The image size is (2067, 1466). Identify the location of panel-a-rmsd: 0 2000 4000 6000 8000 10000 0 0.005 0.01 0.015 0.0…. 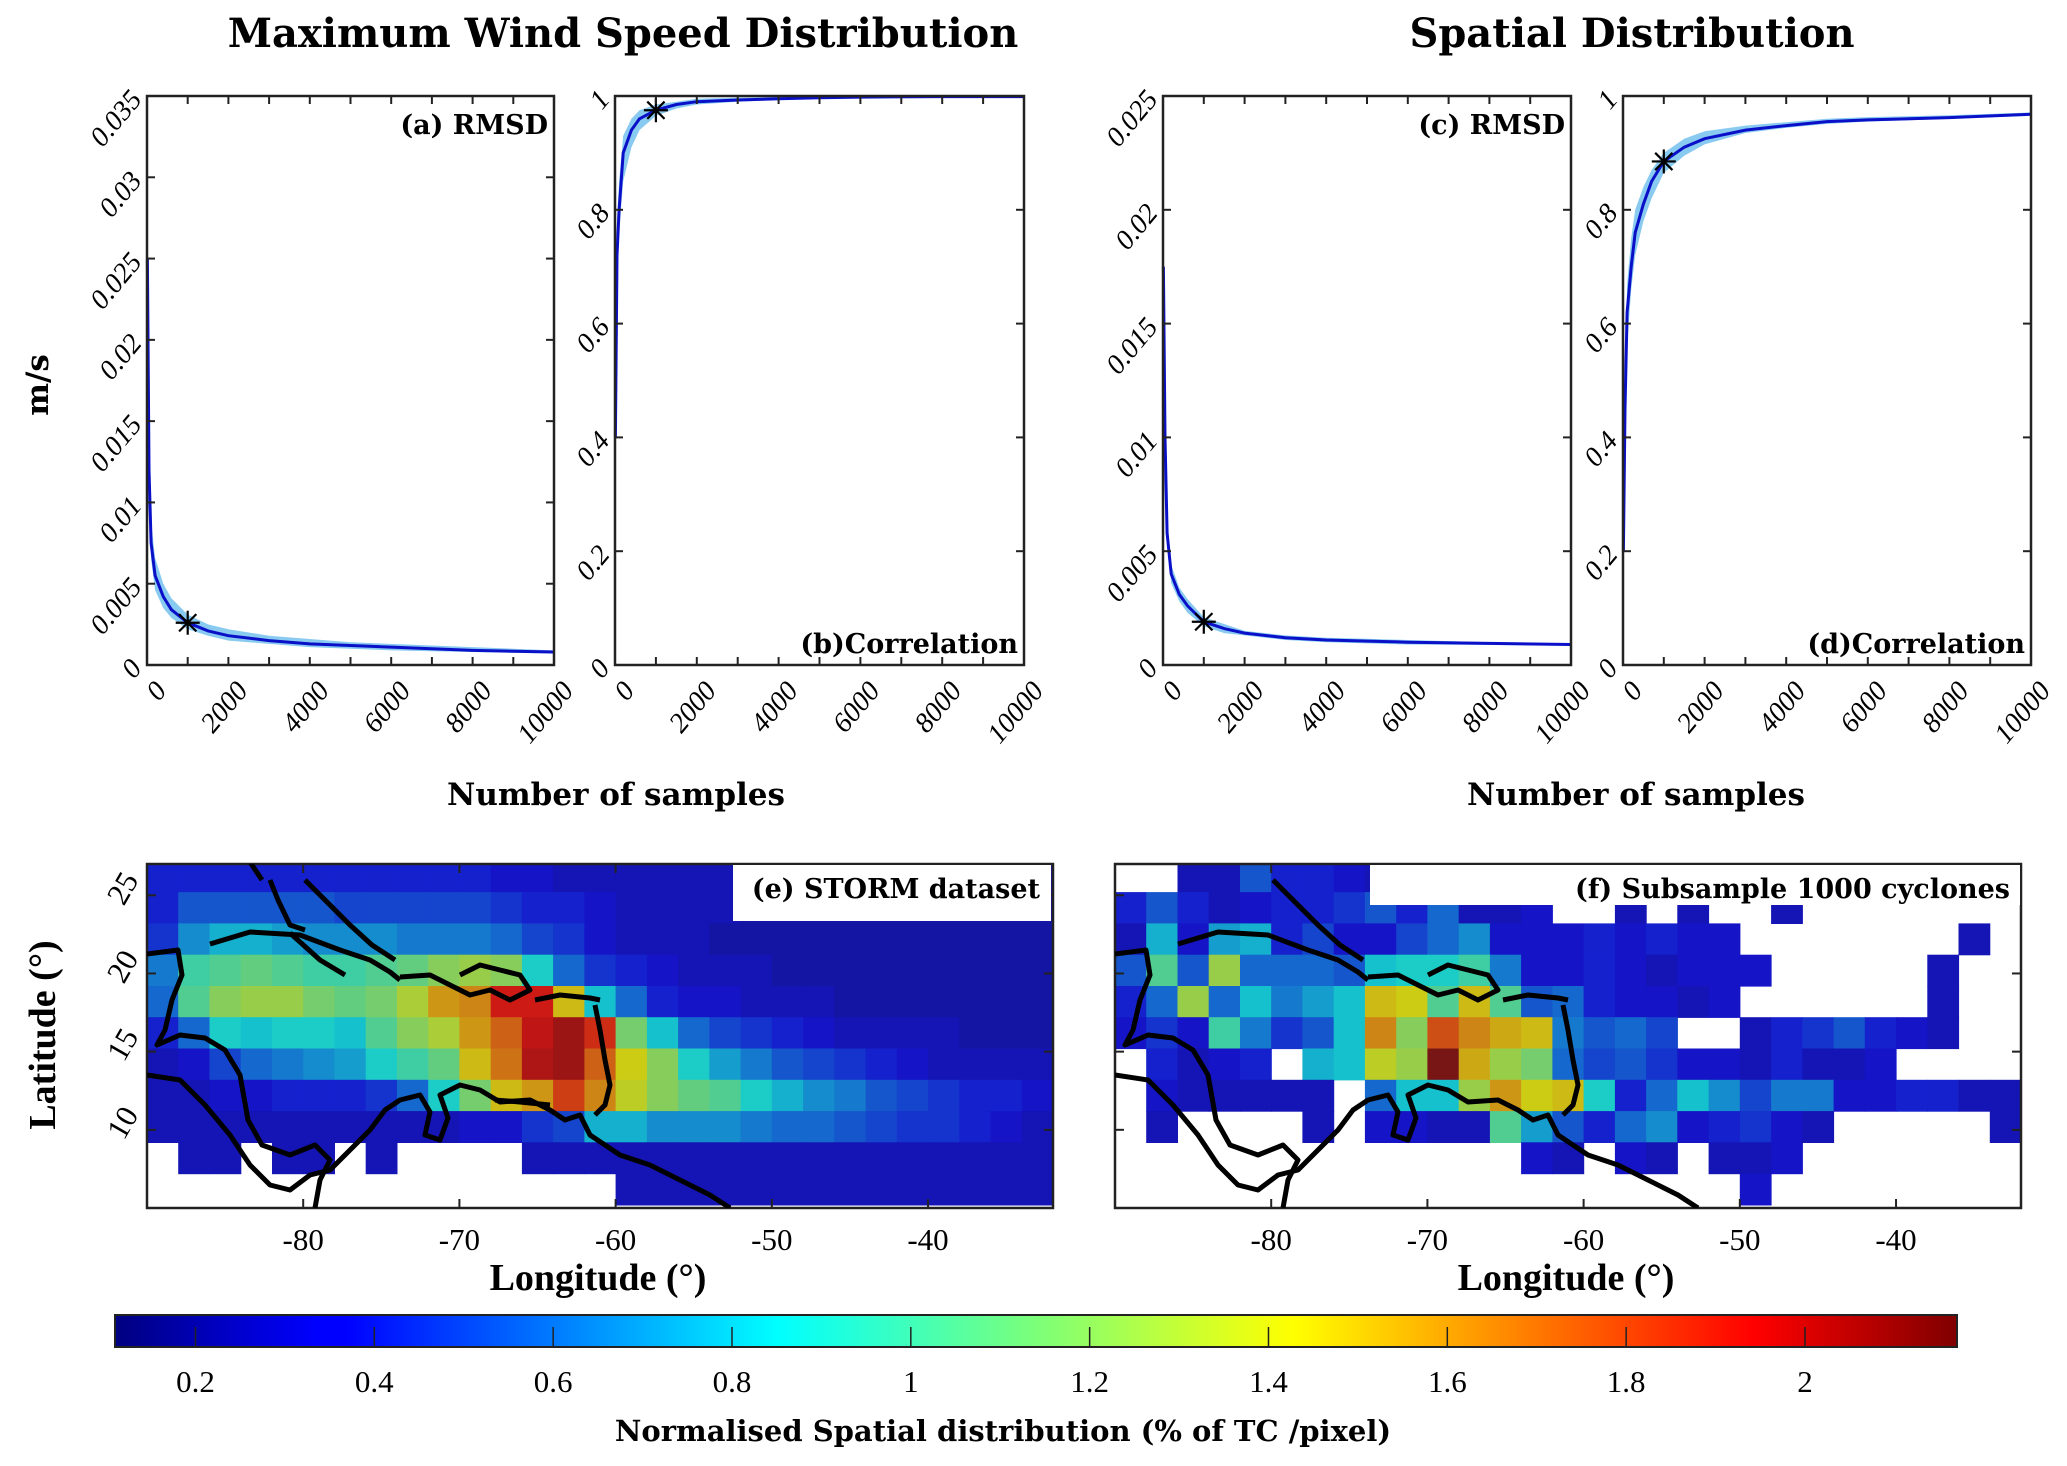
(332, 417).